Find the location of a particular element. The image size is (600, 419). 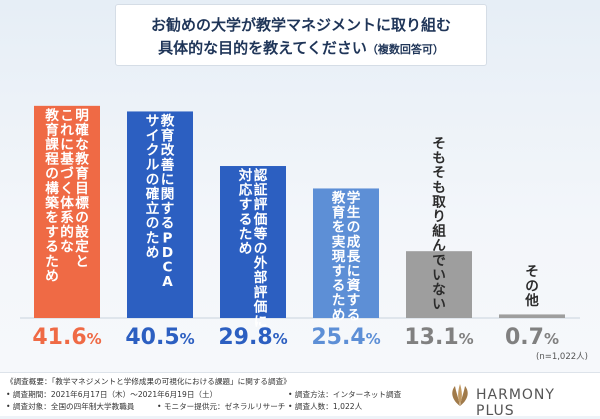

value-label-1: 41.6% is located at coordinates (66, 337).